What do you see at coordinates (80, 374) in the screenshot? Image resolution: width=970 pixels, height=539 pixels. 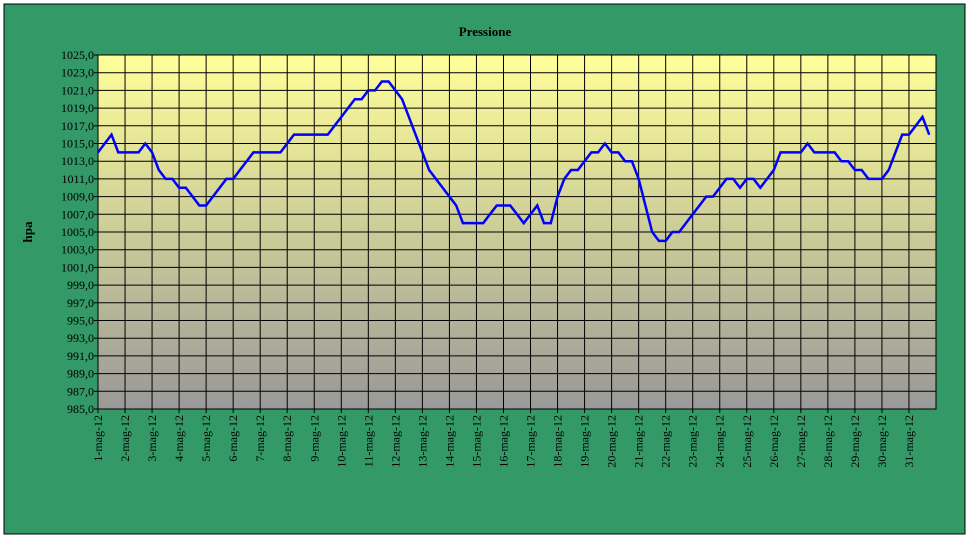 I see `y-tick-label: 989,0` at bounding box center [80, 374].